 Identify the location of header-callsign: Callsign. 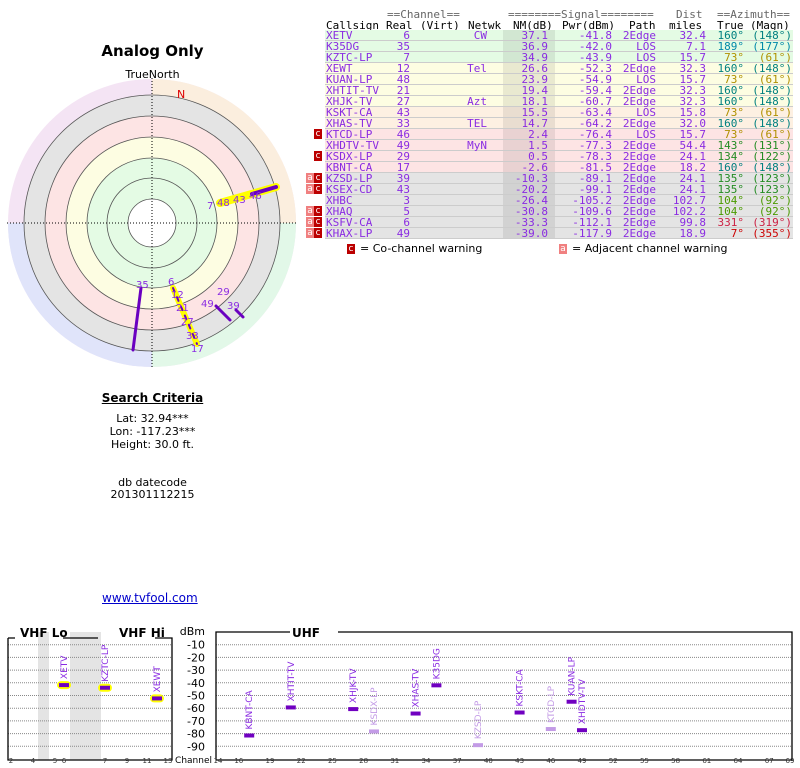
(352, 25).